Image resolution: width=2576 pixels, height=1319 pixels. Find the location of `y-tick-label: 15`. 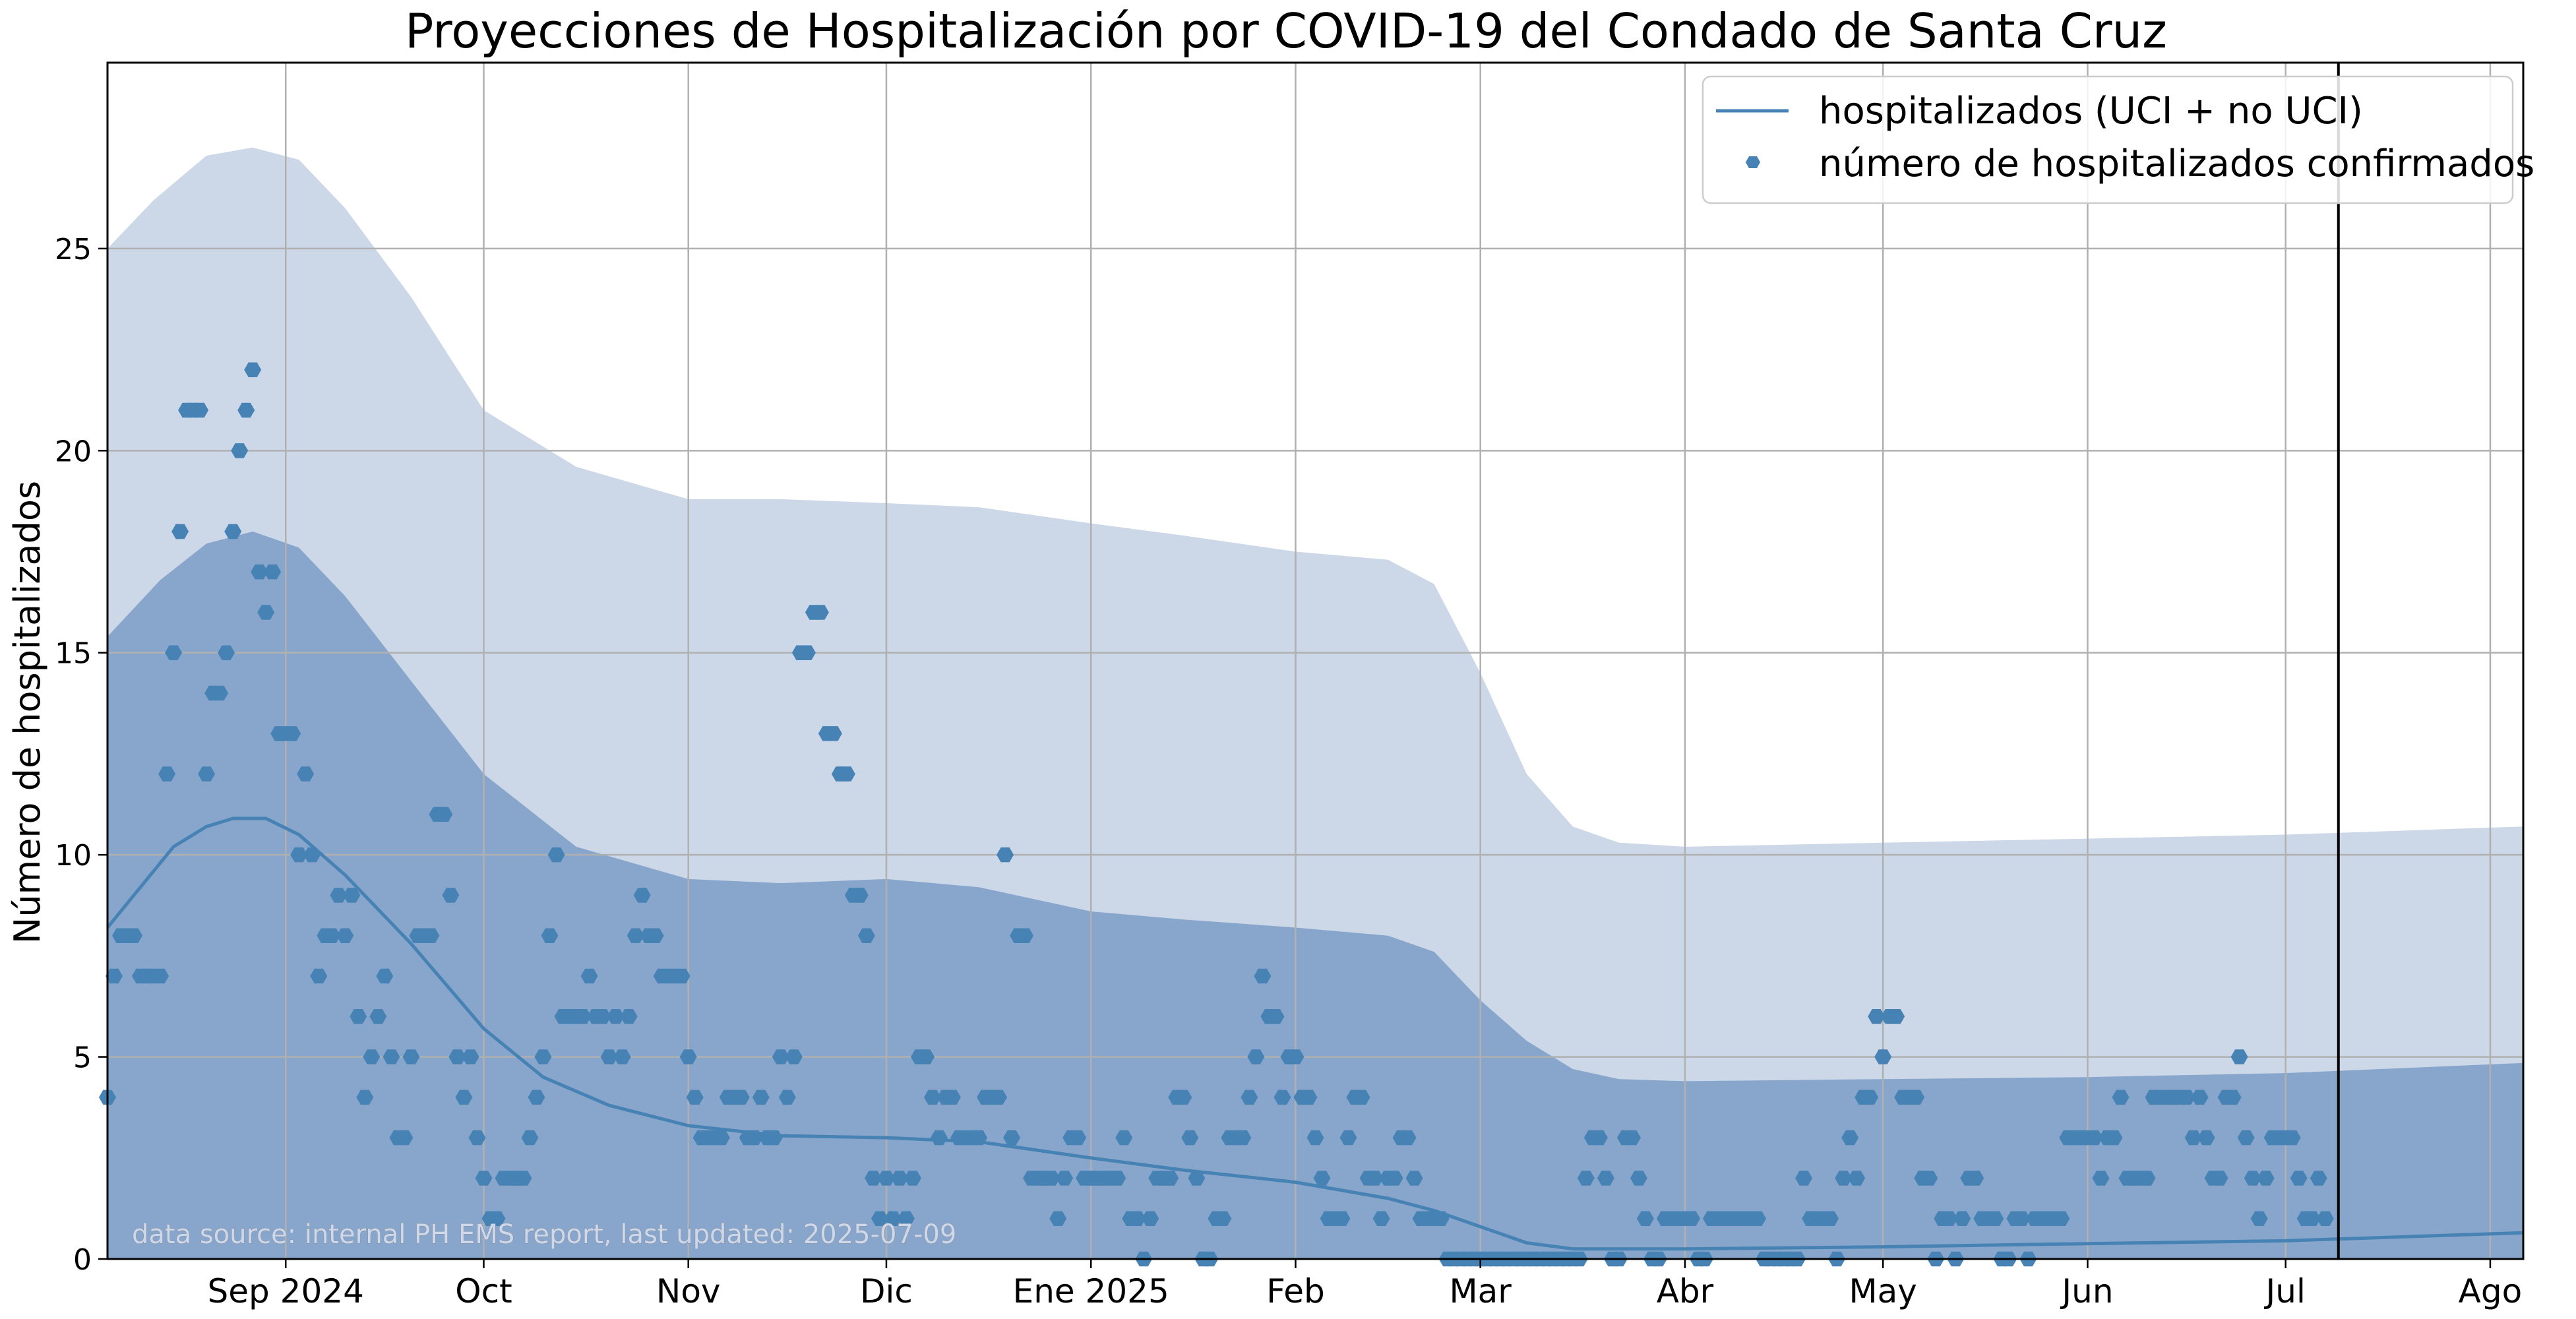

y-tick-label: 15 is located at coordinates (73, 654).